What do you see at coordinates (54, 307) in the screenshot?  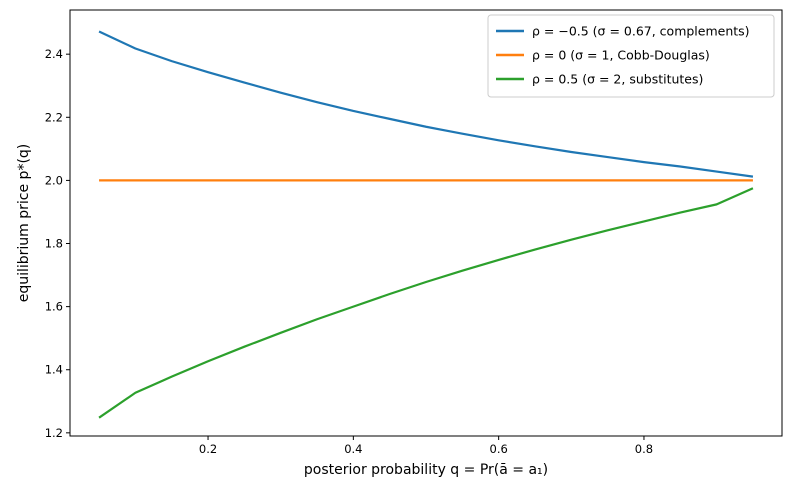 I see `y-tick-label: 1.6` at bounding box center [54, 307].